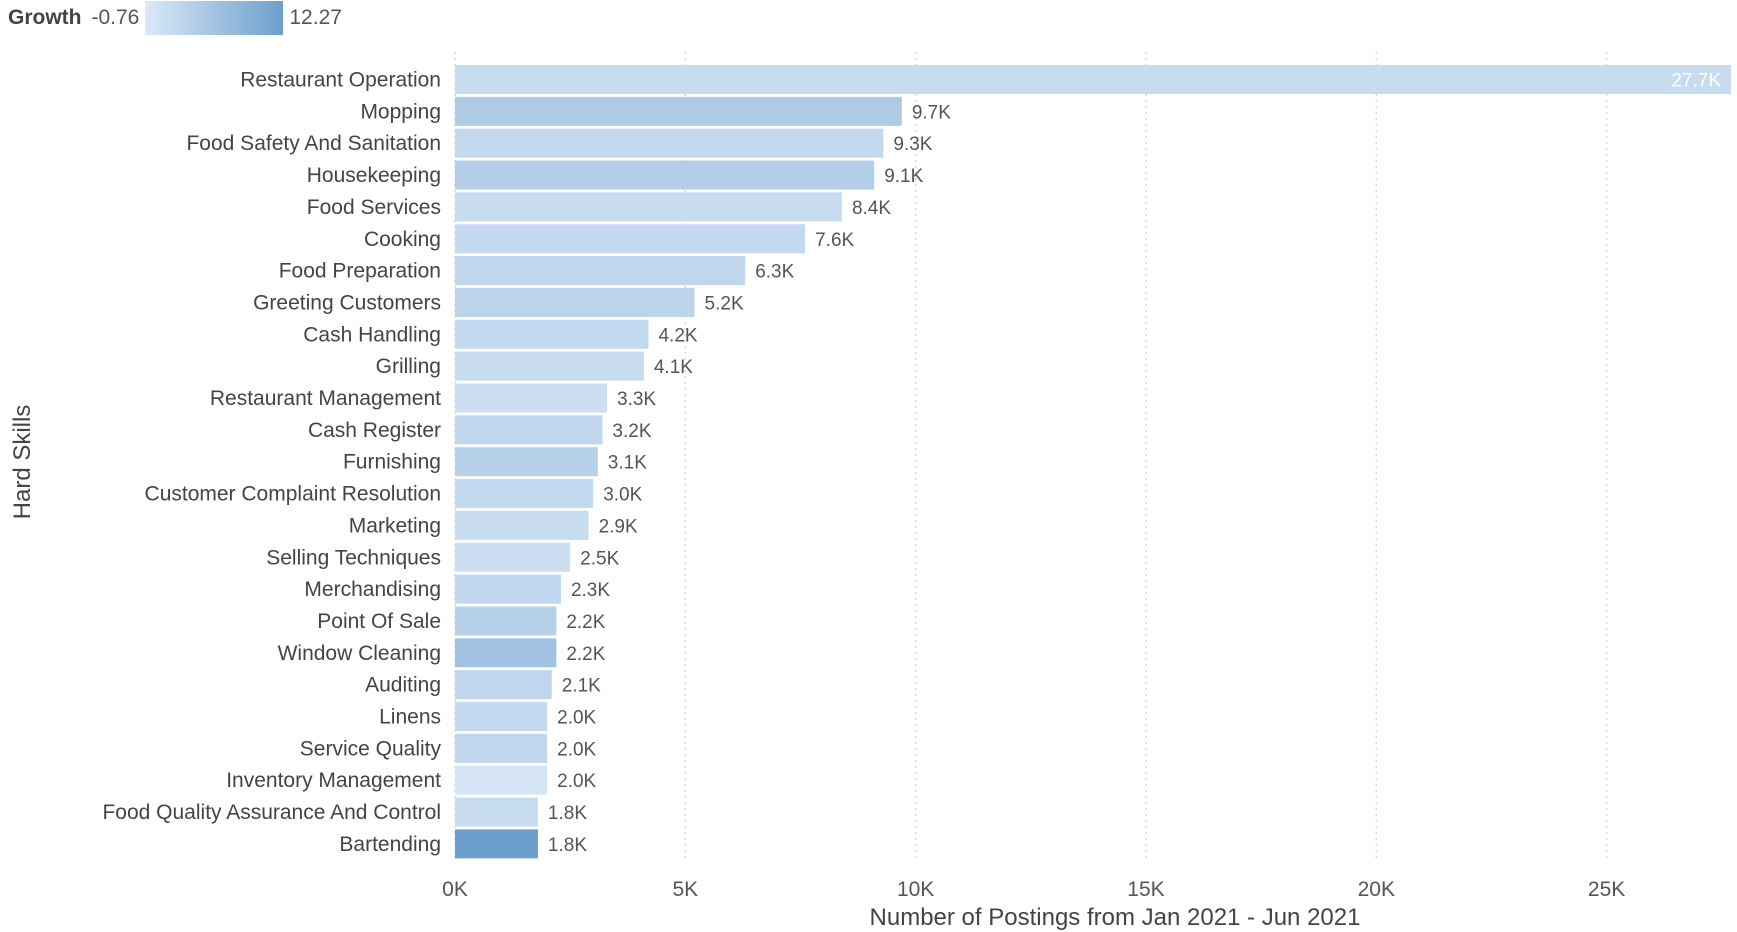 The image size is (1737, 932). What do you see at coordinates (1696, 81) in the screenshot?
I see `value-label: 27.7K` at bounding box center [1696, 81].